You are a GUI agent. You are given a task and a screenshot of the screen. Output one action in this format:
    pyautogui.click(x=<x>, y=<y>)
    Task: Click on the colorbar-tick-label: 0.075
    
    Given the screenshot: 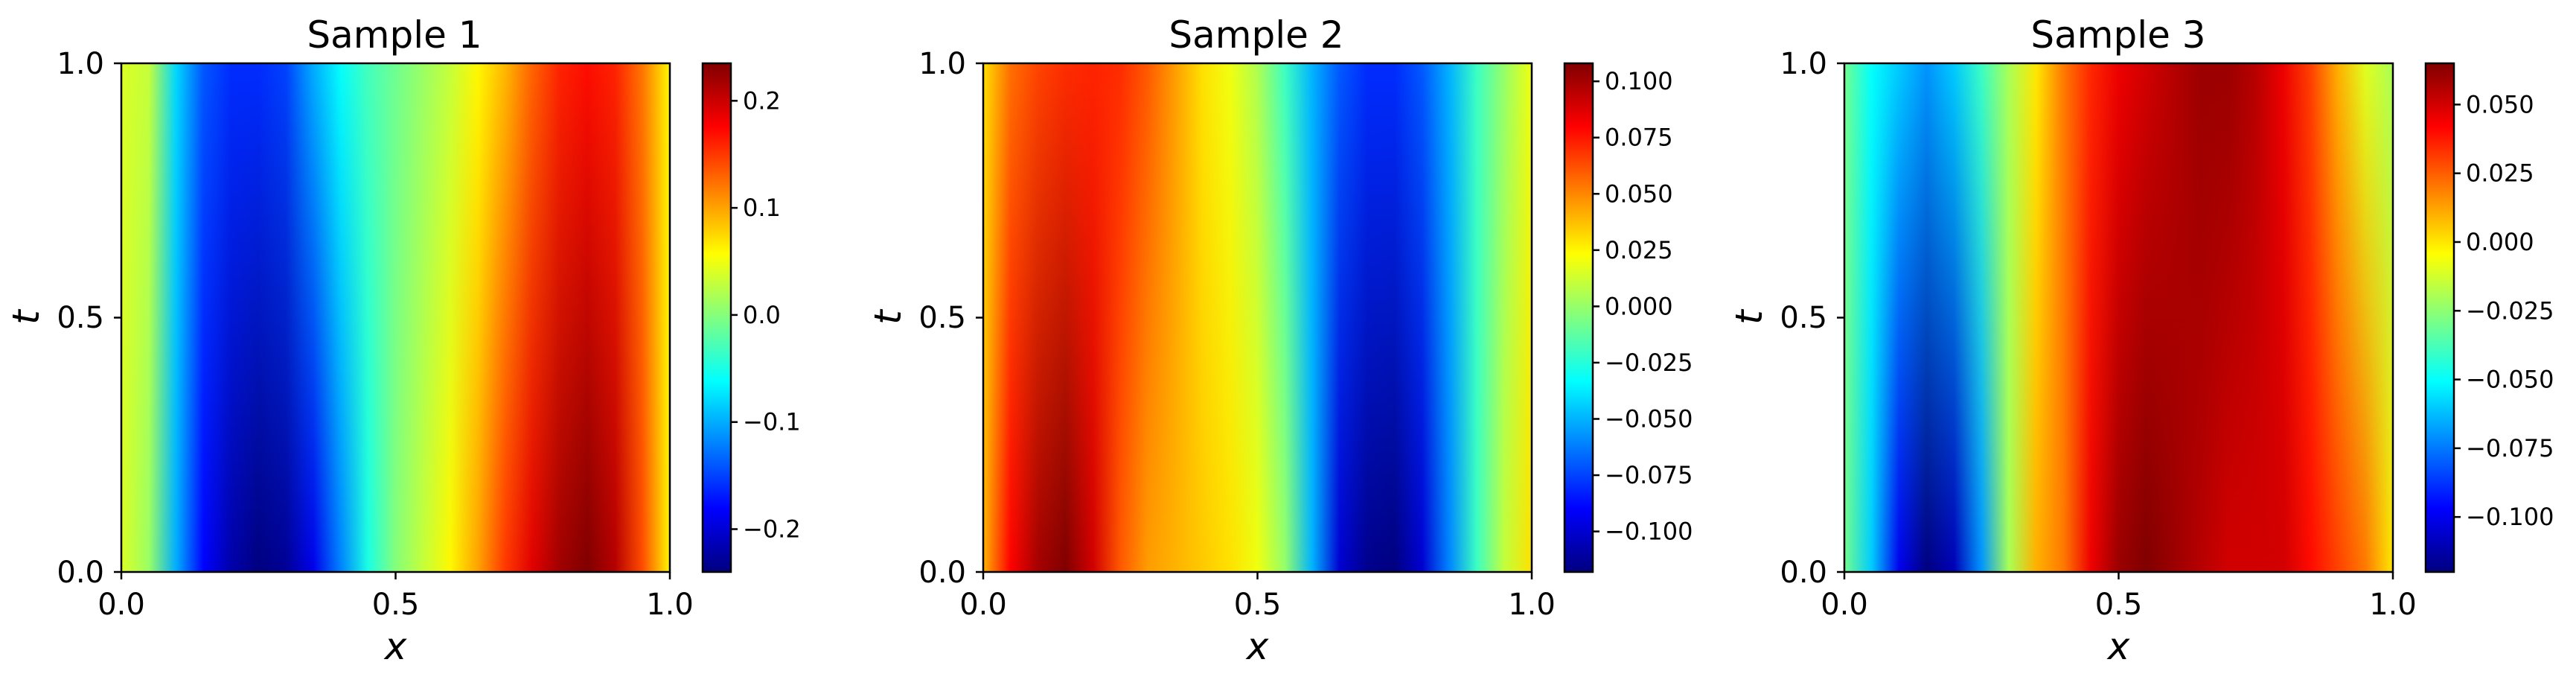 What is the action you would take?
    pyautogui.click(x=1639, y=138)
    